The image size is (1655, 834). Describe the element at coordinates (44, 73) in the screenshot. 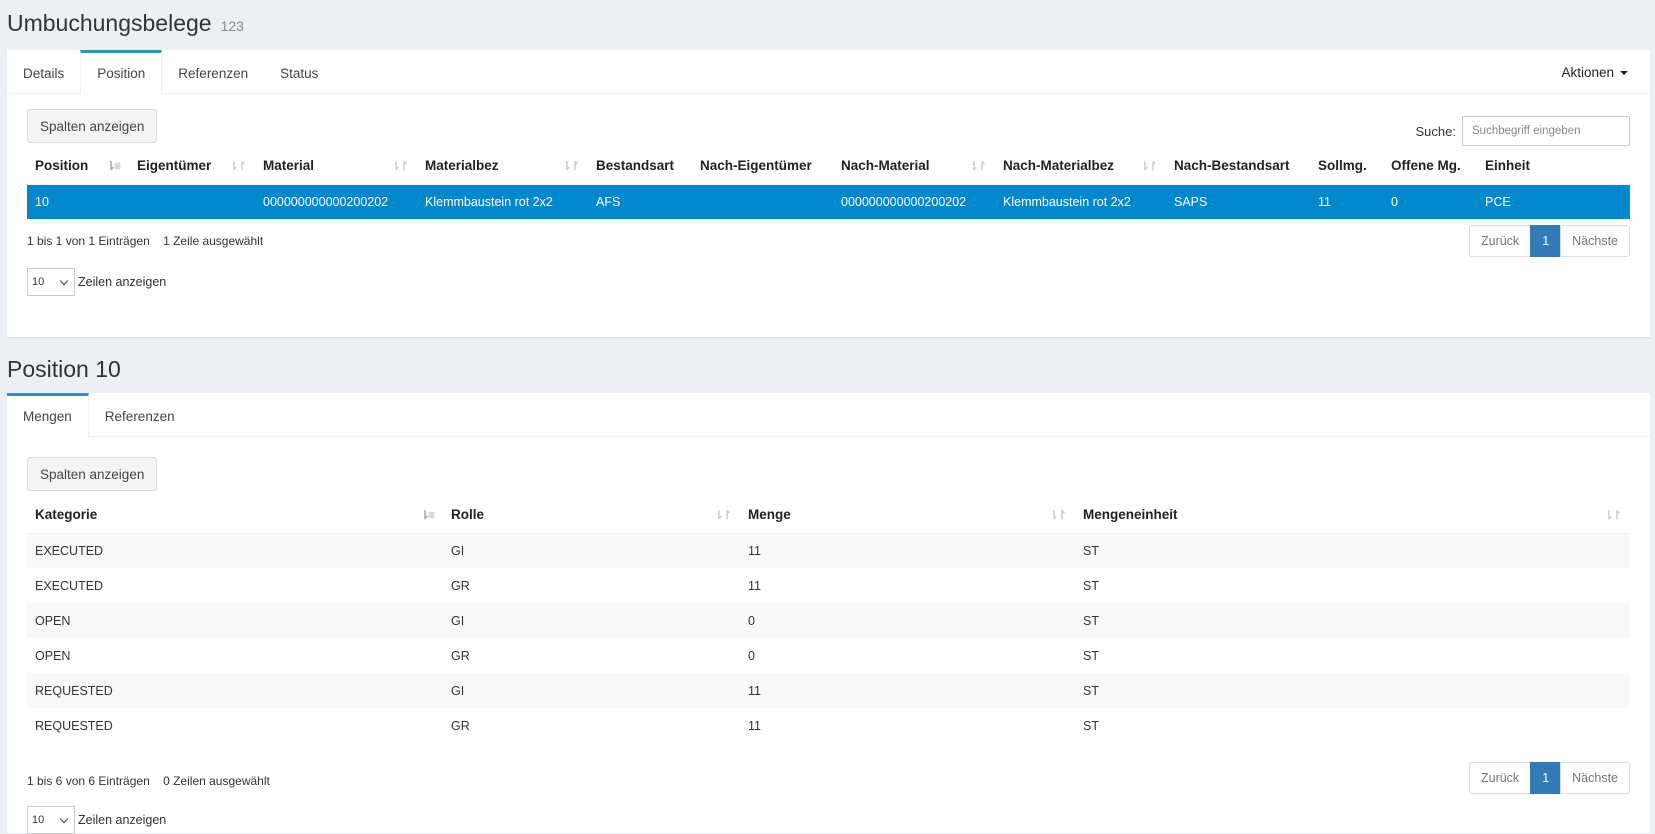

I see `tab-details: Details` at that location.